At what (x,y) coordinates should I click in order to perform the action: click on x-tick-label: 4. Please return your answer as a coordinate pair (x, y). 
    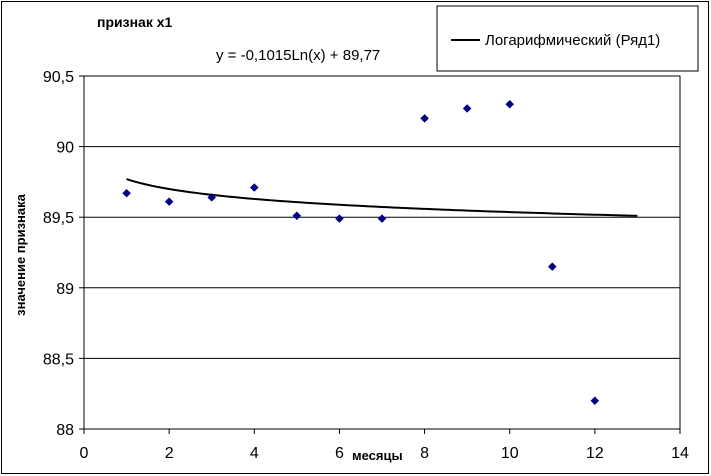
    Looking at the image, I should click on (254, 453).